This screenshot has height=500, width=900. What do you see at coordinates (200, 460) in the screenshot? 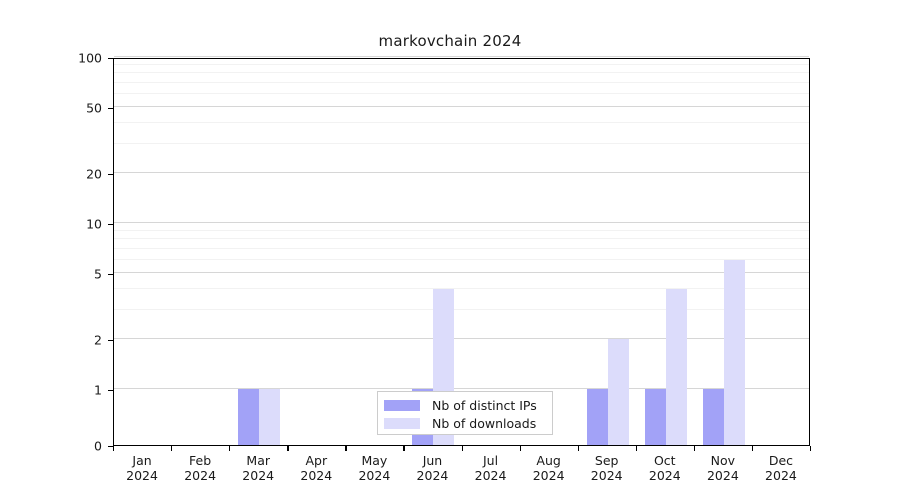
I see `x-tick-month: Feb` at bounding box center [200, 460].